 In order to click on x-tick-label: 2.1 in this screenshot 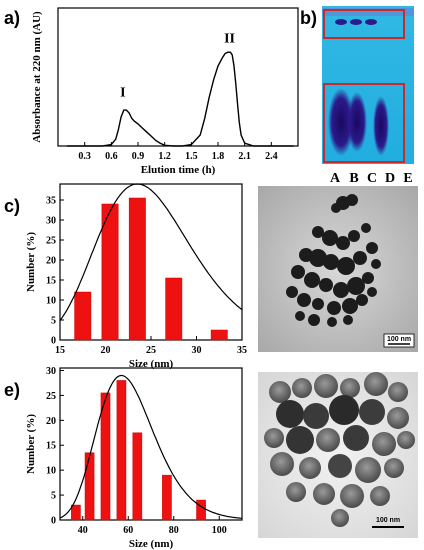, I will do `click(244, 156)`.